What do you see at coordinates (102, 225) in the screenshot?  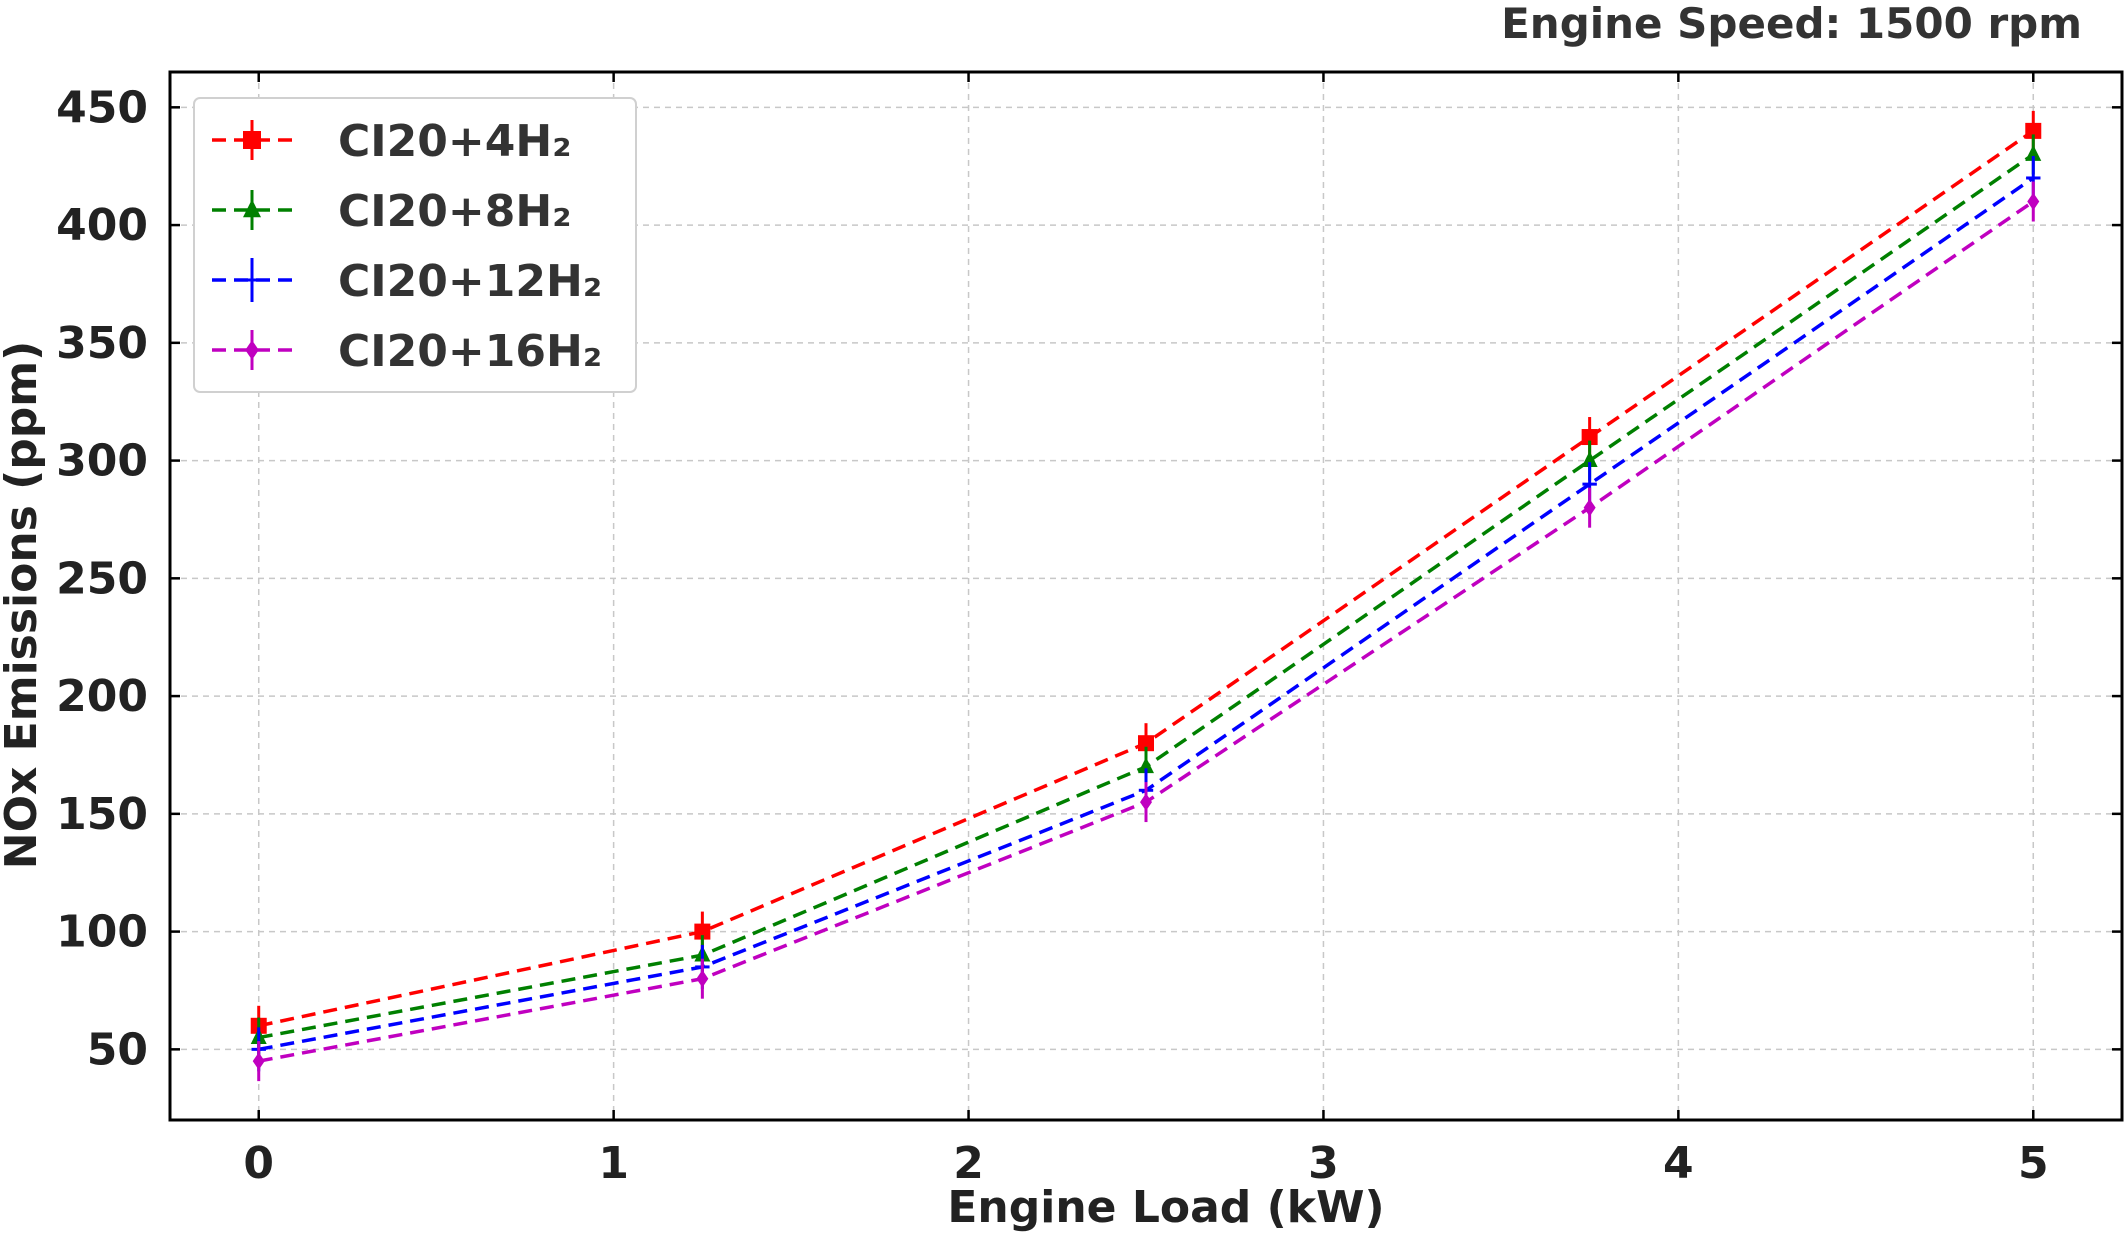 I see `y-tick-label: 400` at bounding box center [102, 225].